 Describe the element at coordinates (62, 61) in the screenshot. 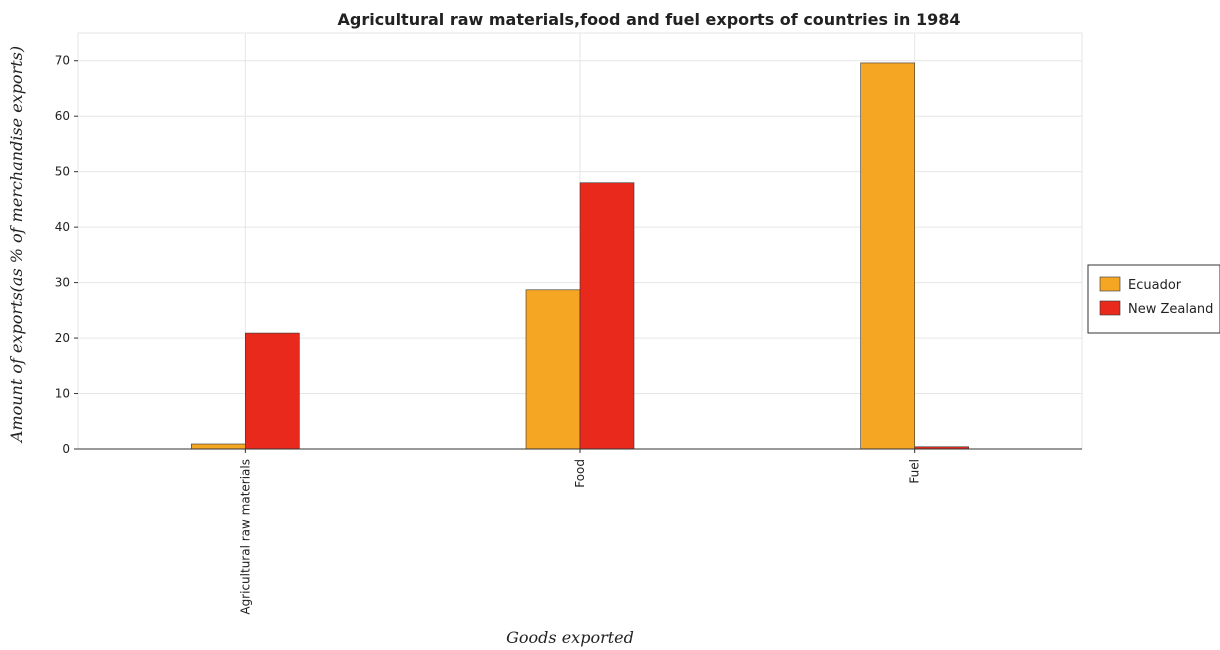

I see `y-tick-label: 70` at that location.